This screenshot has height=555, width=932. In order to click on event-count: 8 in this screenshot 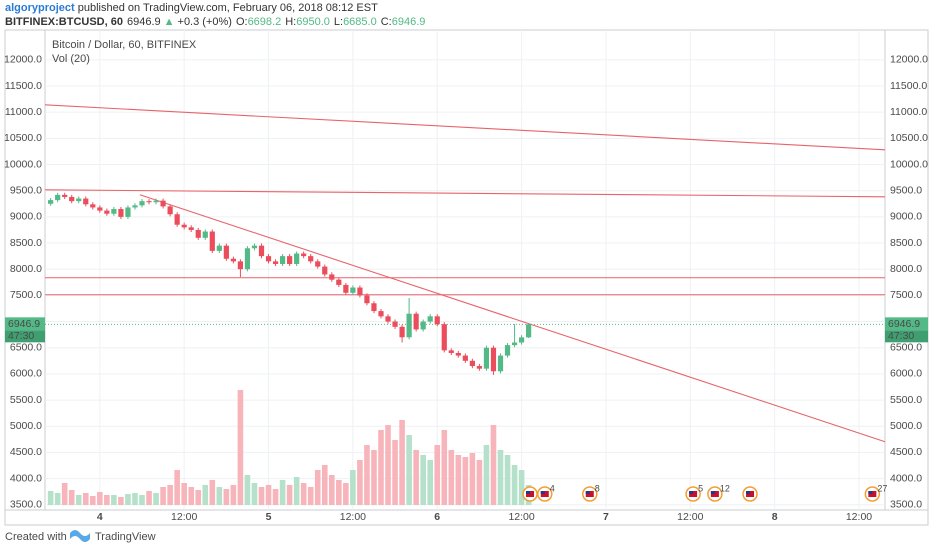, I will do `click(597, 488)`.